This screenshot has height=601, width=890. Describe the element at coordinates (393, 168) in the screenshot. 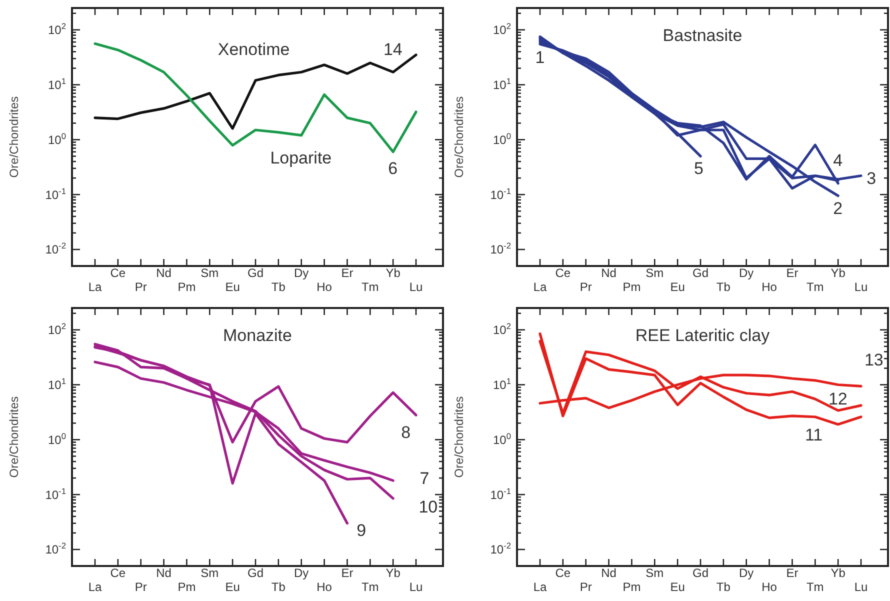

I see `series-label: 6` at that location.